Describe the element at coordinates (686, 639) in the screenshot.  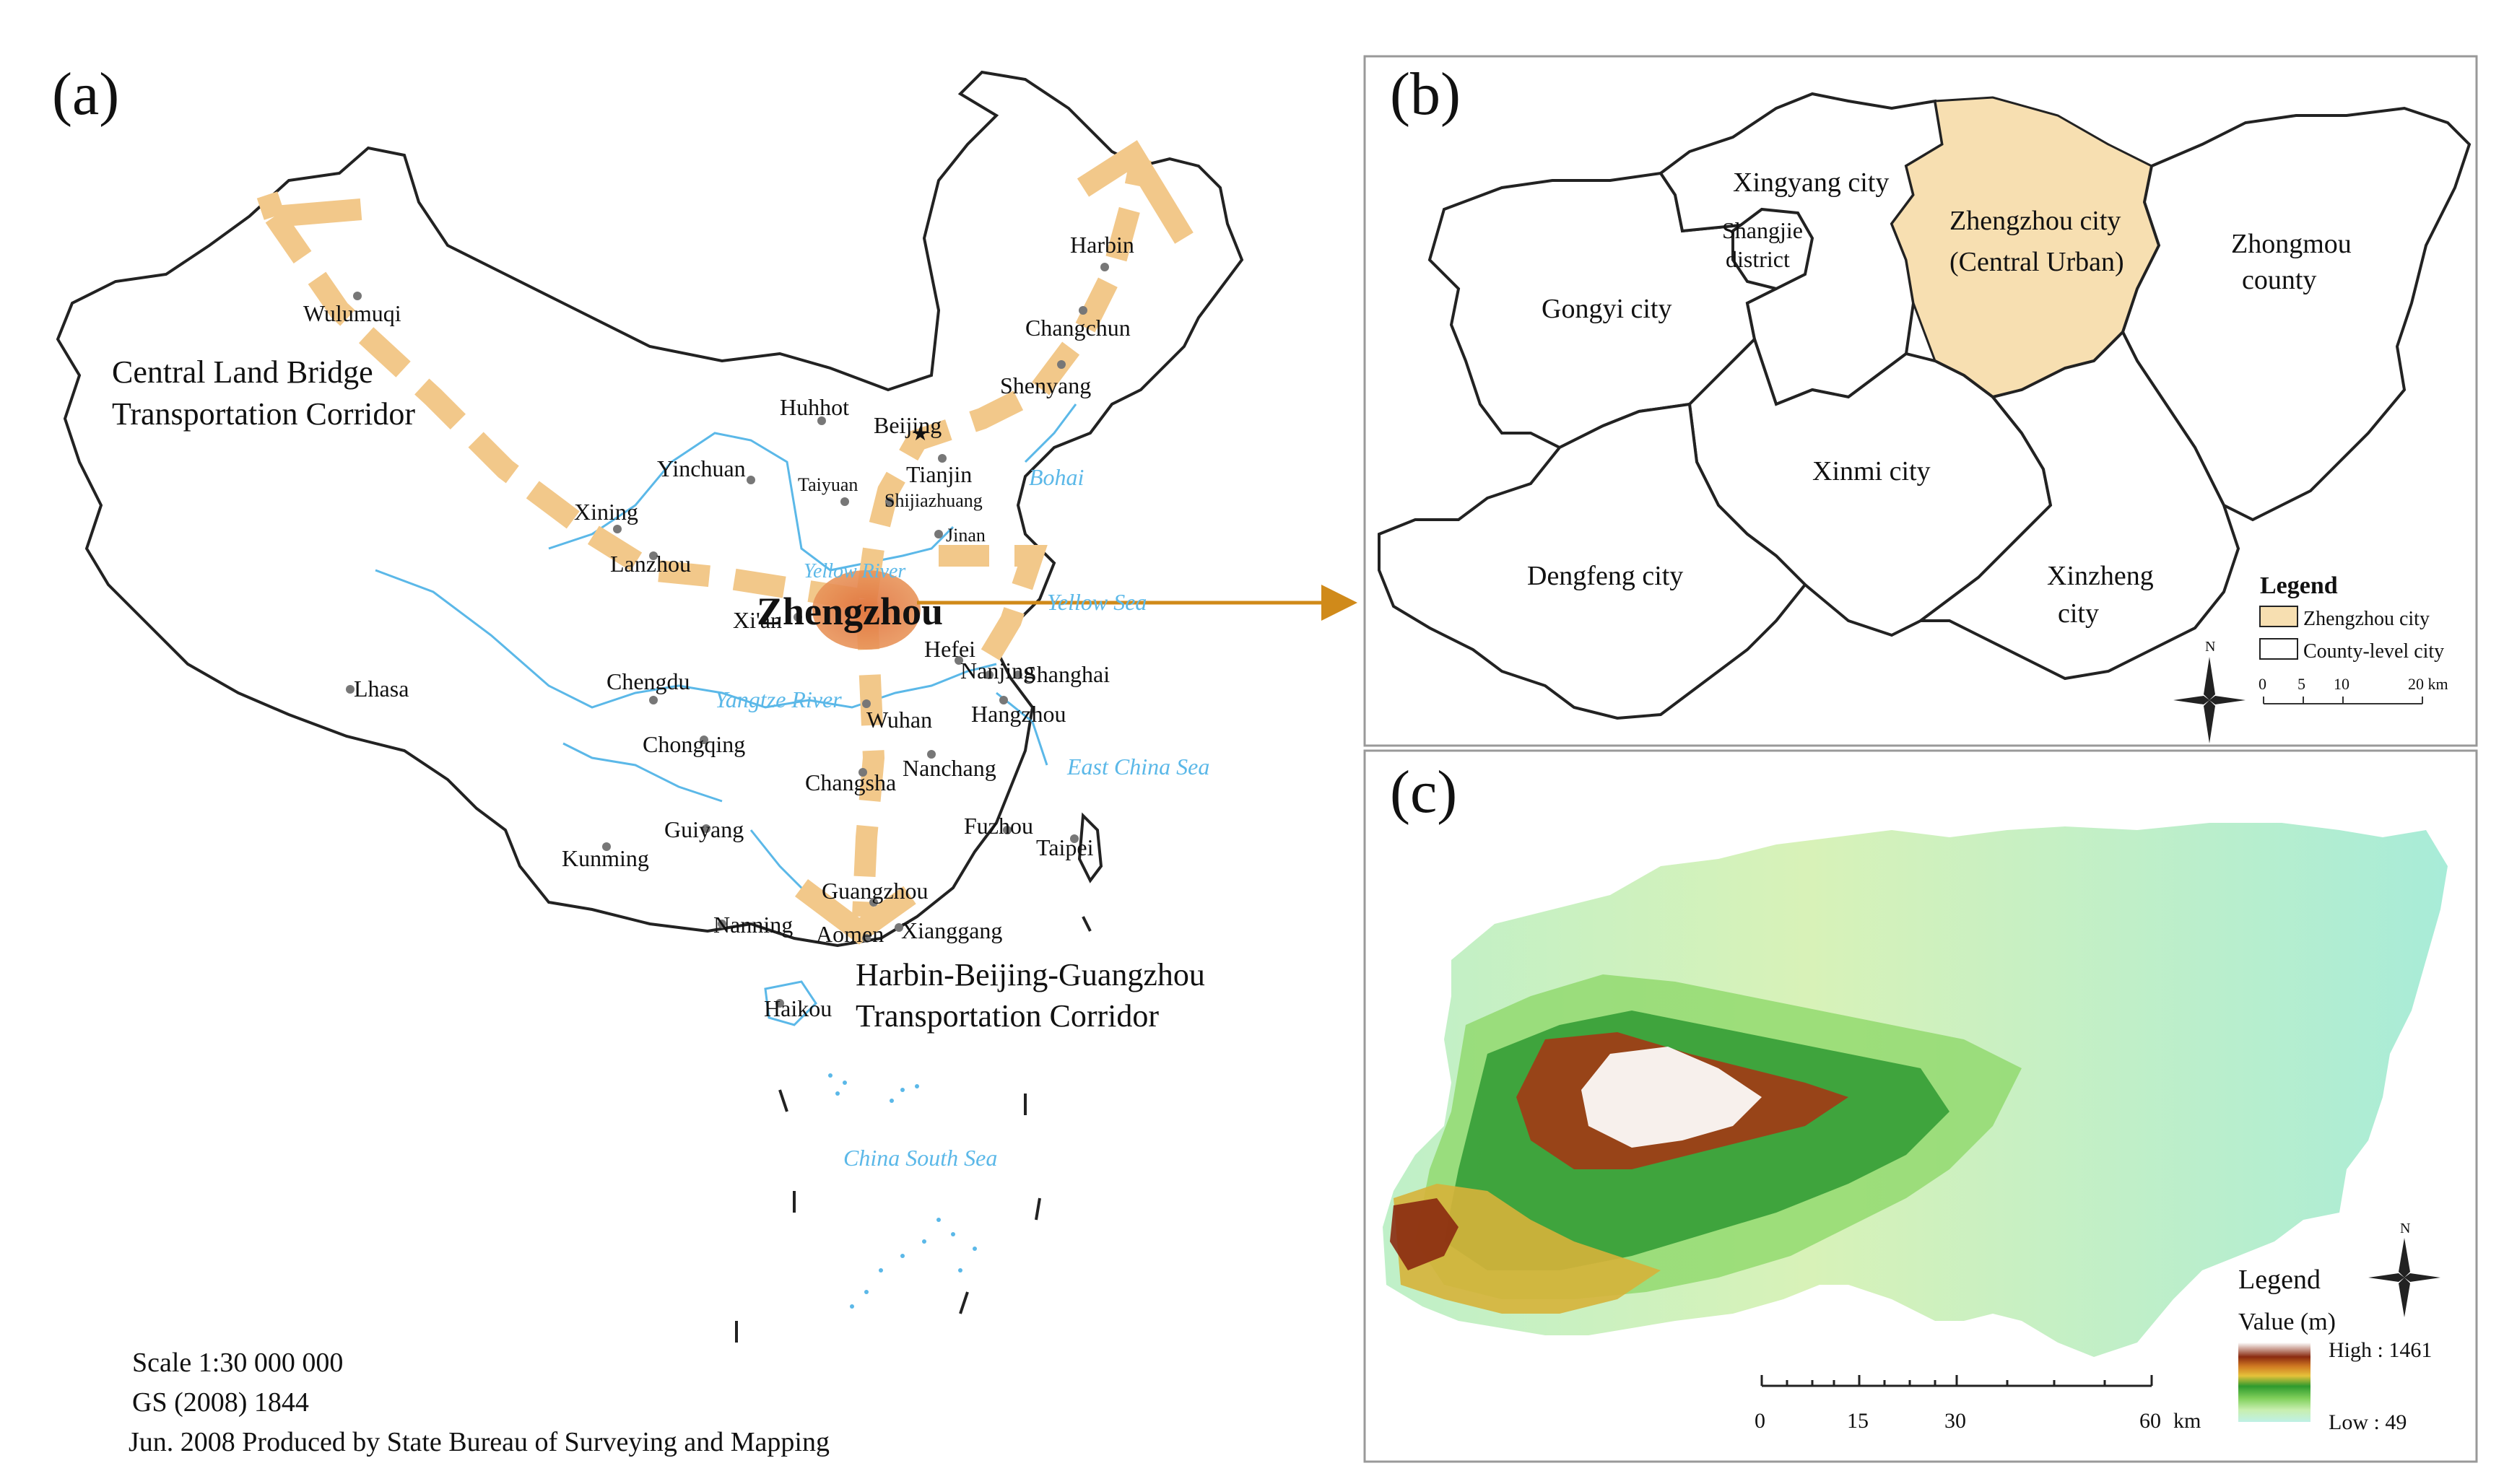
I see `yangtze-river` at that location.